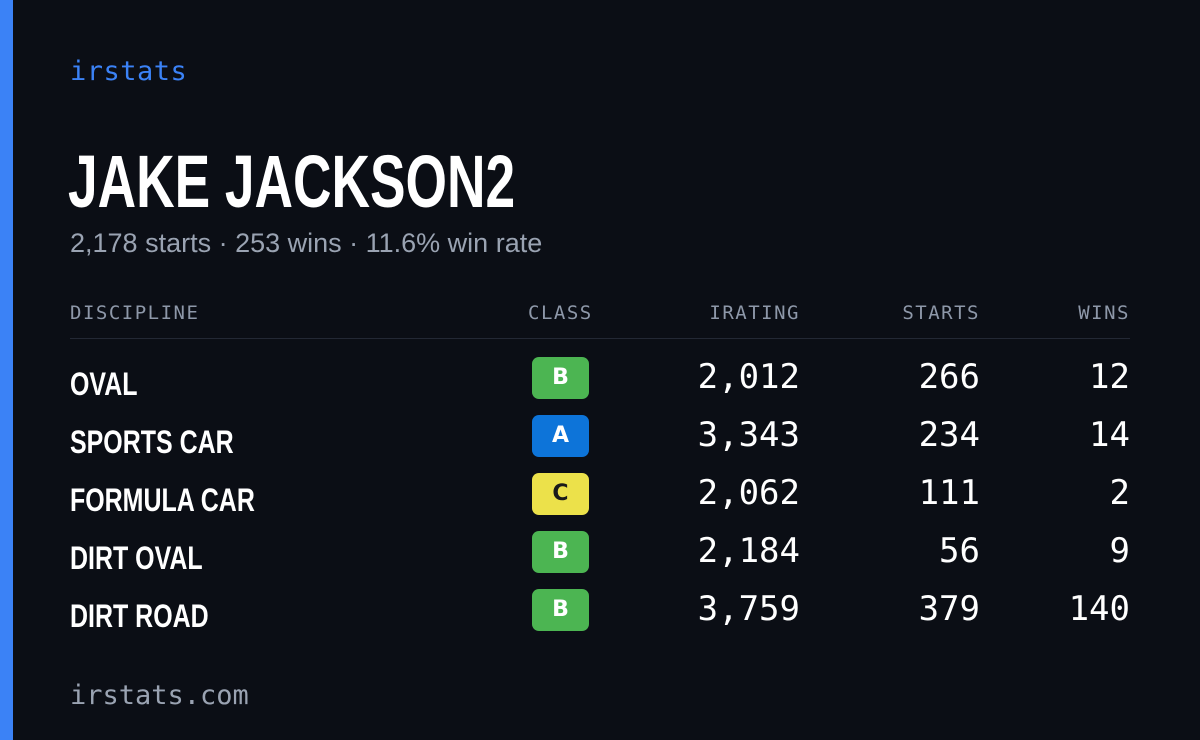 The height and width of the screenshot is (740, 1200). Describe the element at coordinates (152, 442) in the screenshot. I see `discipline-name: SPORTS CAR` at that location.